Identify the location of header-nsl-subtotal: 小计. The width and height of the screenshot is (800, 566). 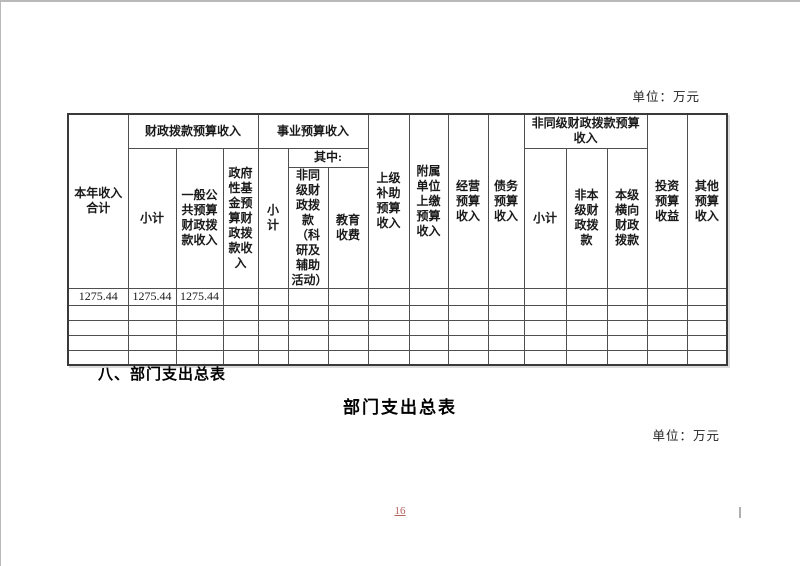
(545, 218).